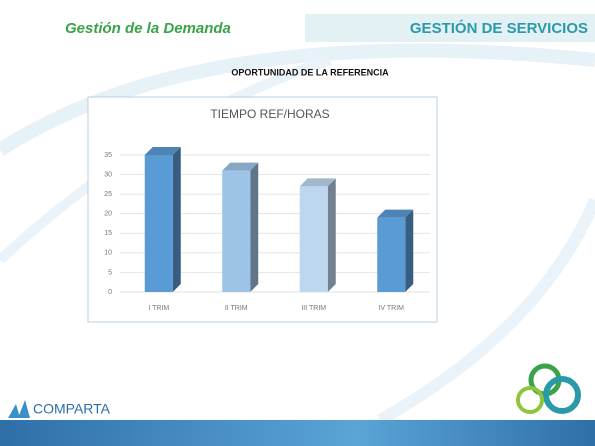 This screenshot has width=595, height=446. Describe the element at coordinates (108, 174) in the screenshot. I see `y-tick-label: 30` at that location.